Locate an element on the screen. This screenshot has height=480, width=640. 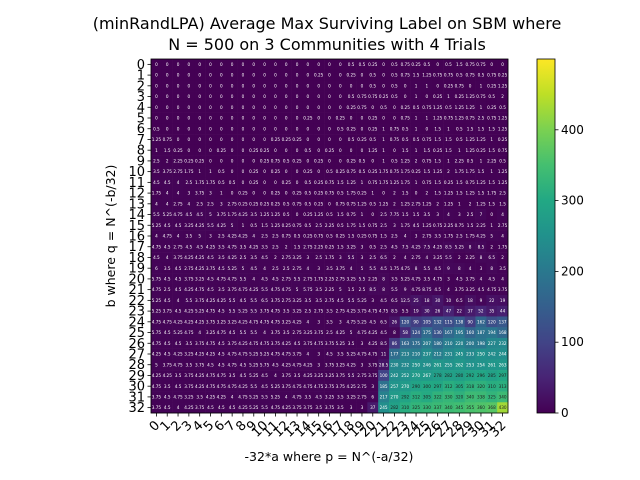
cell-value-label: 2.75 is located at coordinates (341, 311).